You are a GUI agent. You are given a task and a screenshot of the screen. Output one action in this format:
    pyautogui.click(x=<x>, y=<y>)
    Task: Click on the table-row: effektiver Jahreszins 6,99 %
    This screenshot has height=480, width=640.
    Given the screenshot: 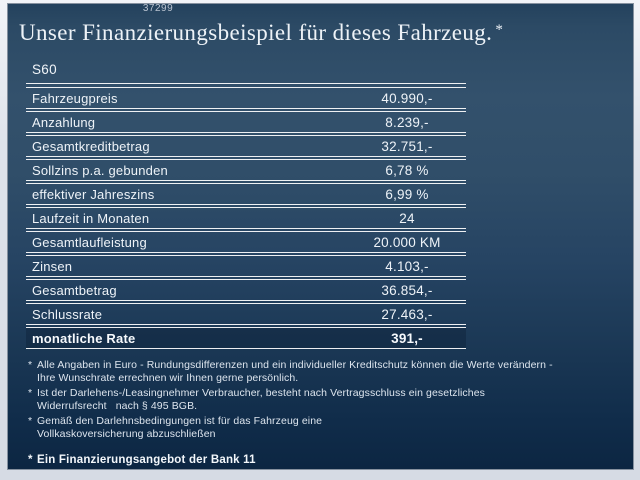 What is the action you would take?
    pyautogui.click(x=246, y=194)
    